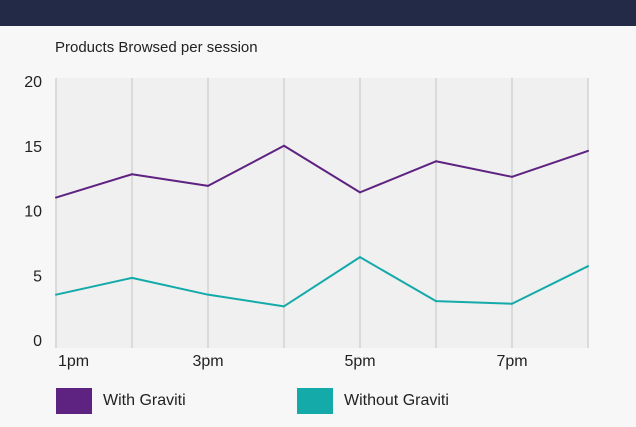  What do you see at coordinates (37, 276) in the screenshot?
I see `y-tick-label-5: 5` at bounding box center [37, 276].